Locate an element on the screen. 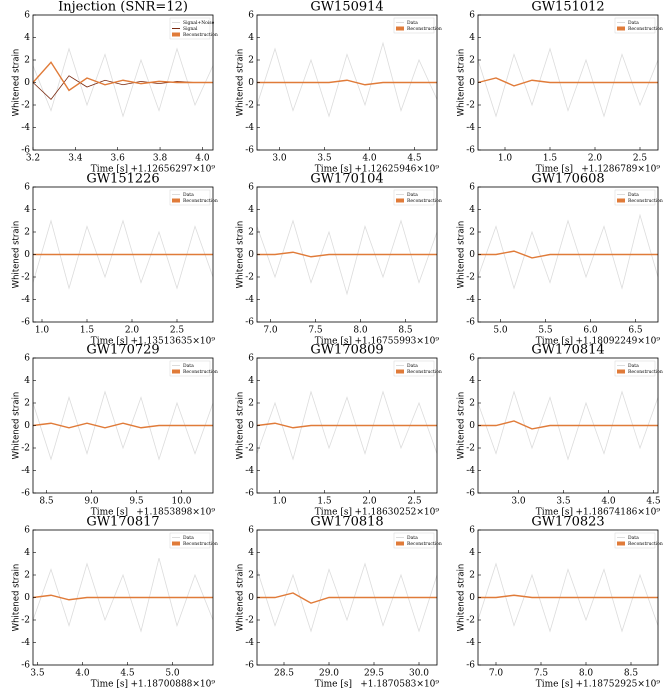 This screenshot has width=667, height=691. x-offset: +1.16755993×10⁹ is located at coordinates (396, 342).